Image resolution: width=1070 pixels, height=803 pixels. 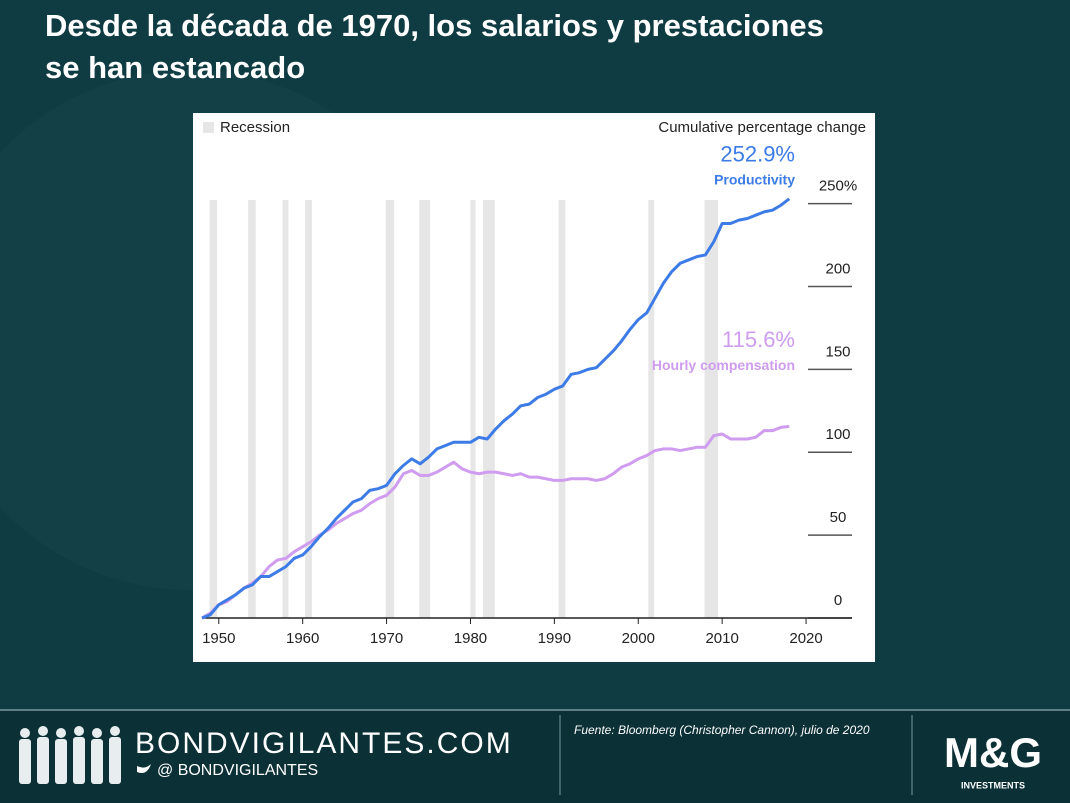 What do you see at coordinates (805, 638) in the screenshot?
I see `x-tick-label: 2020` at bounding box center [805, 638].